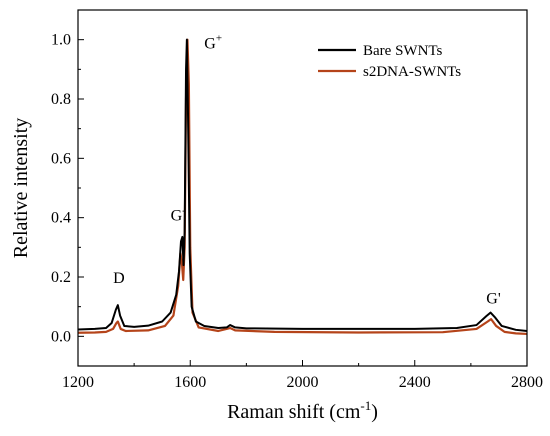 This screenshot has height=436, width=550. I want to click on y-tick-label: 0.4, so click(61, 218).